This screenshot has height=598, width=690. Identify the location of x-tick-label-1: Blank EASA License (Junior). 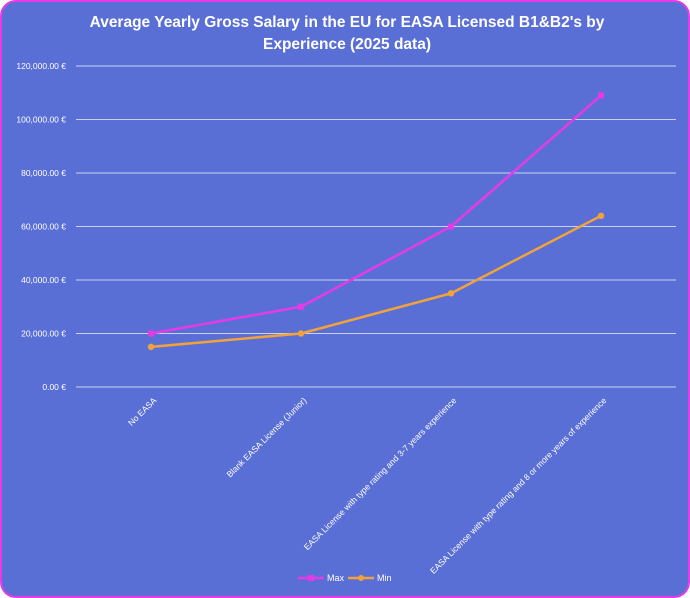
(267, 437).